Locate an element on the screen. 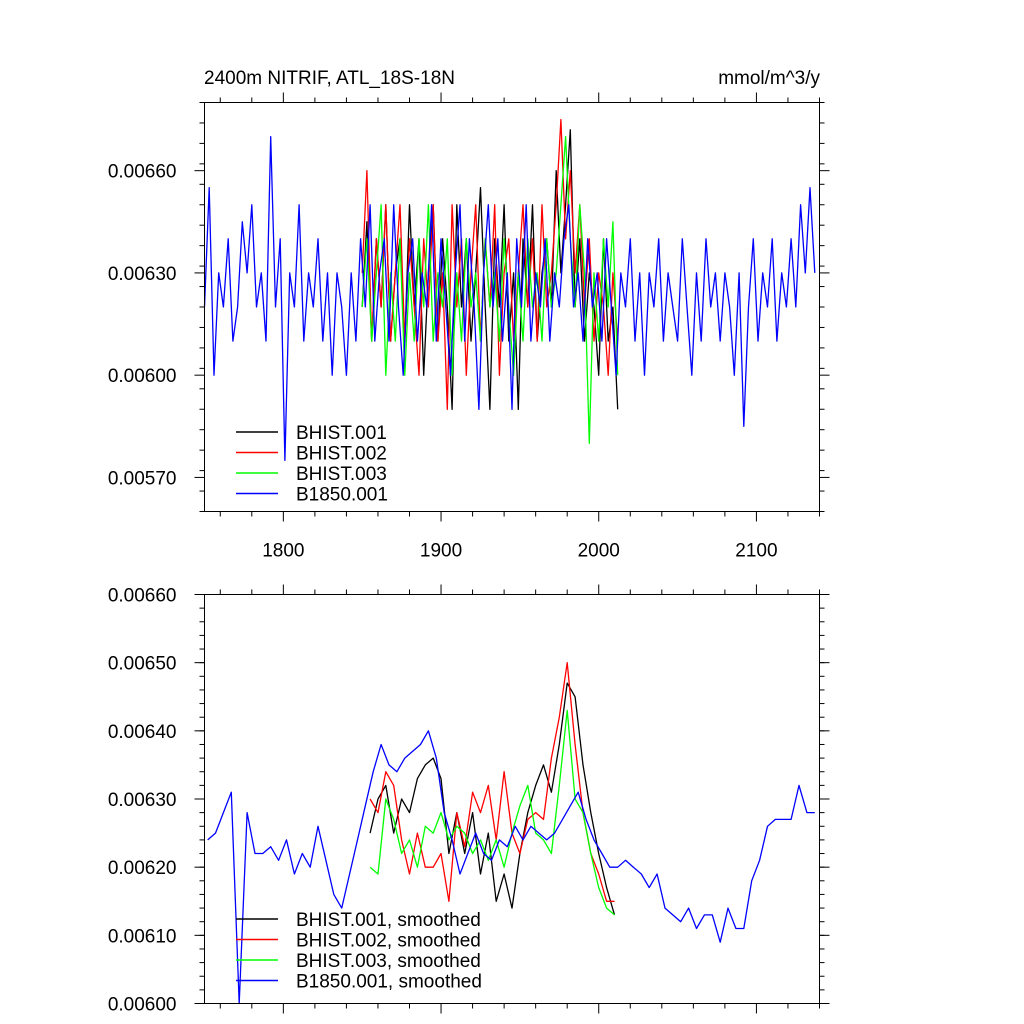 This screenshot has width=1024, height=1024. series-line-bhist-003-smoothed is located at coordinates (492, 812).